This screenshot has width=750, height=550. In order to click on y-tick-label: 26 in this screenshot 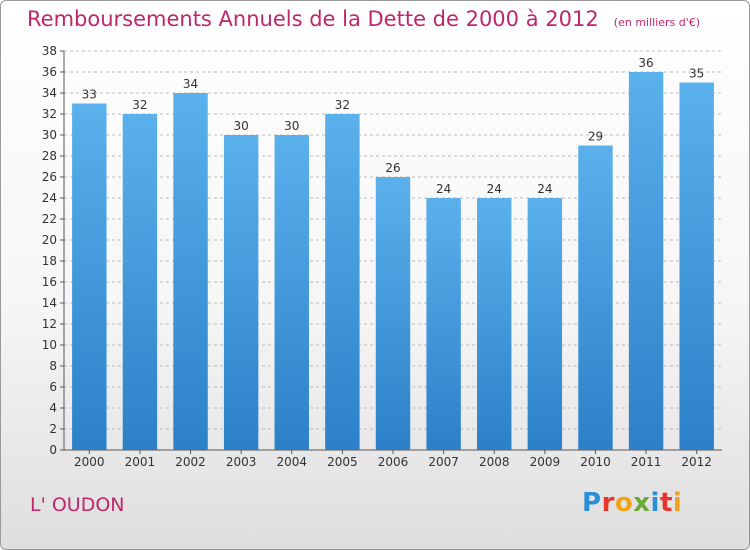, I will do `click(49, 177)`.